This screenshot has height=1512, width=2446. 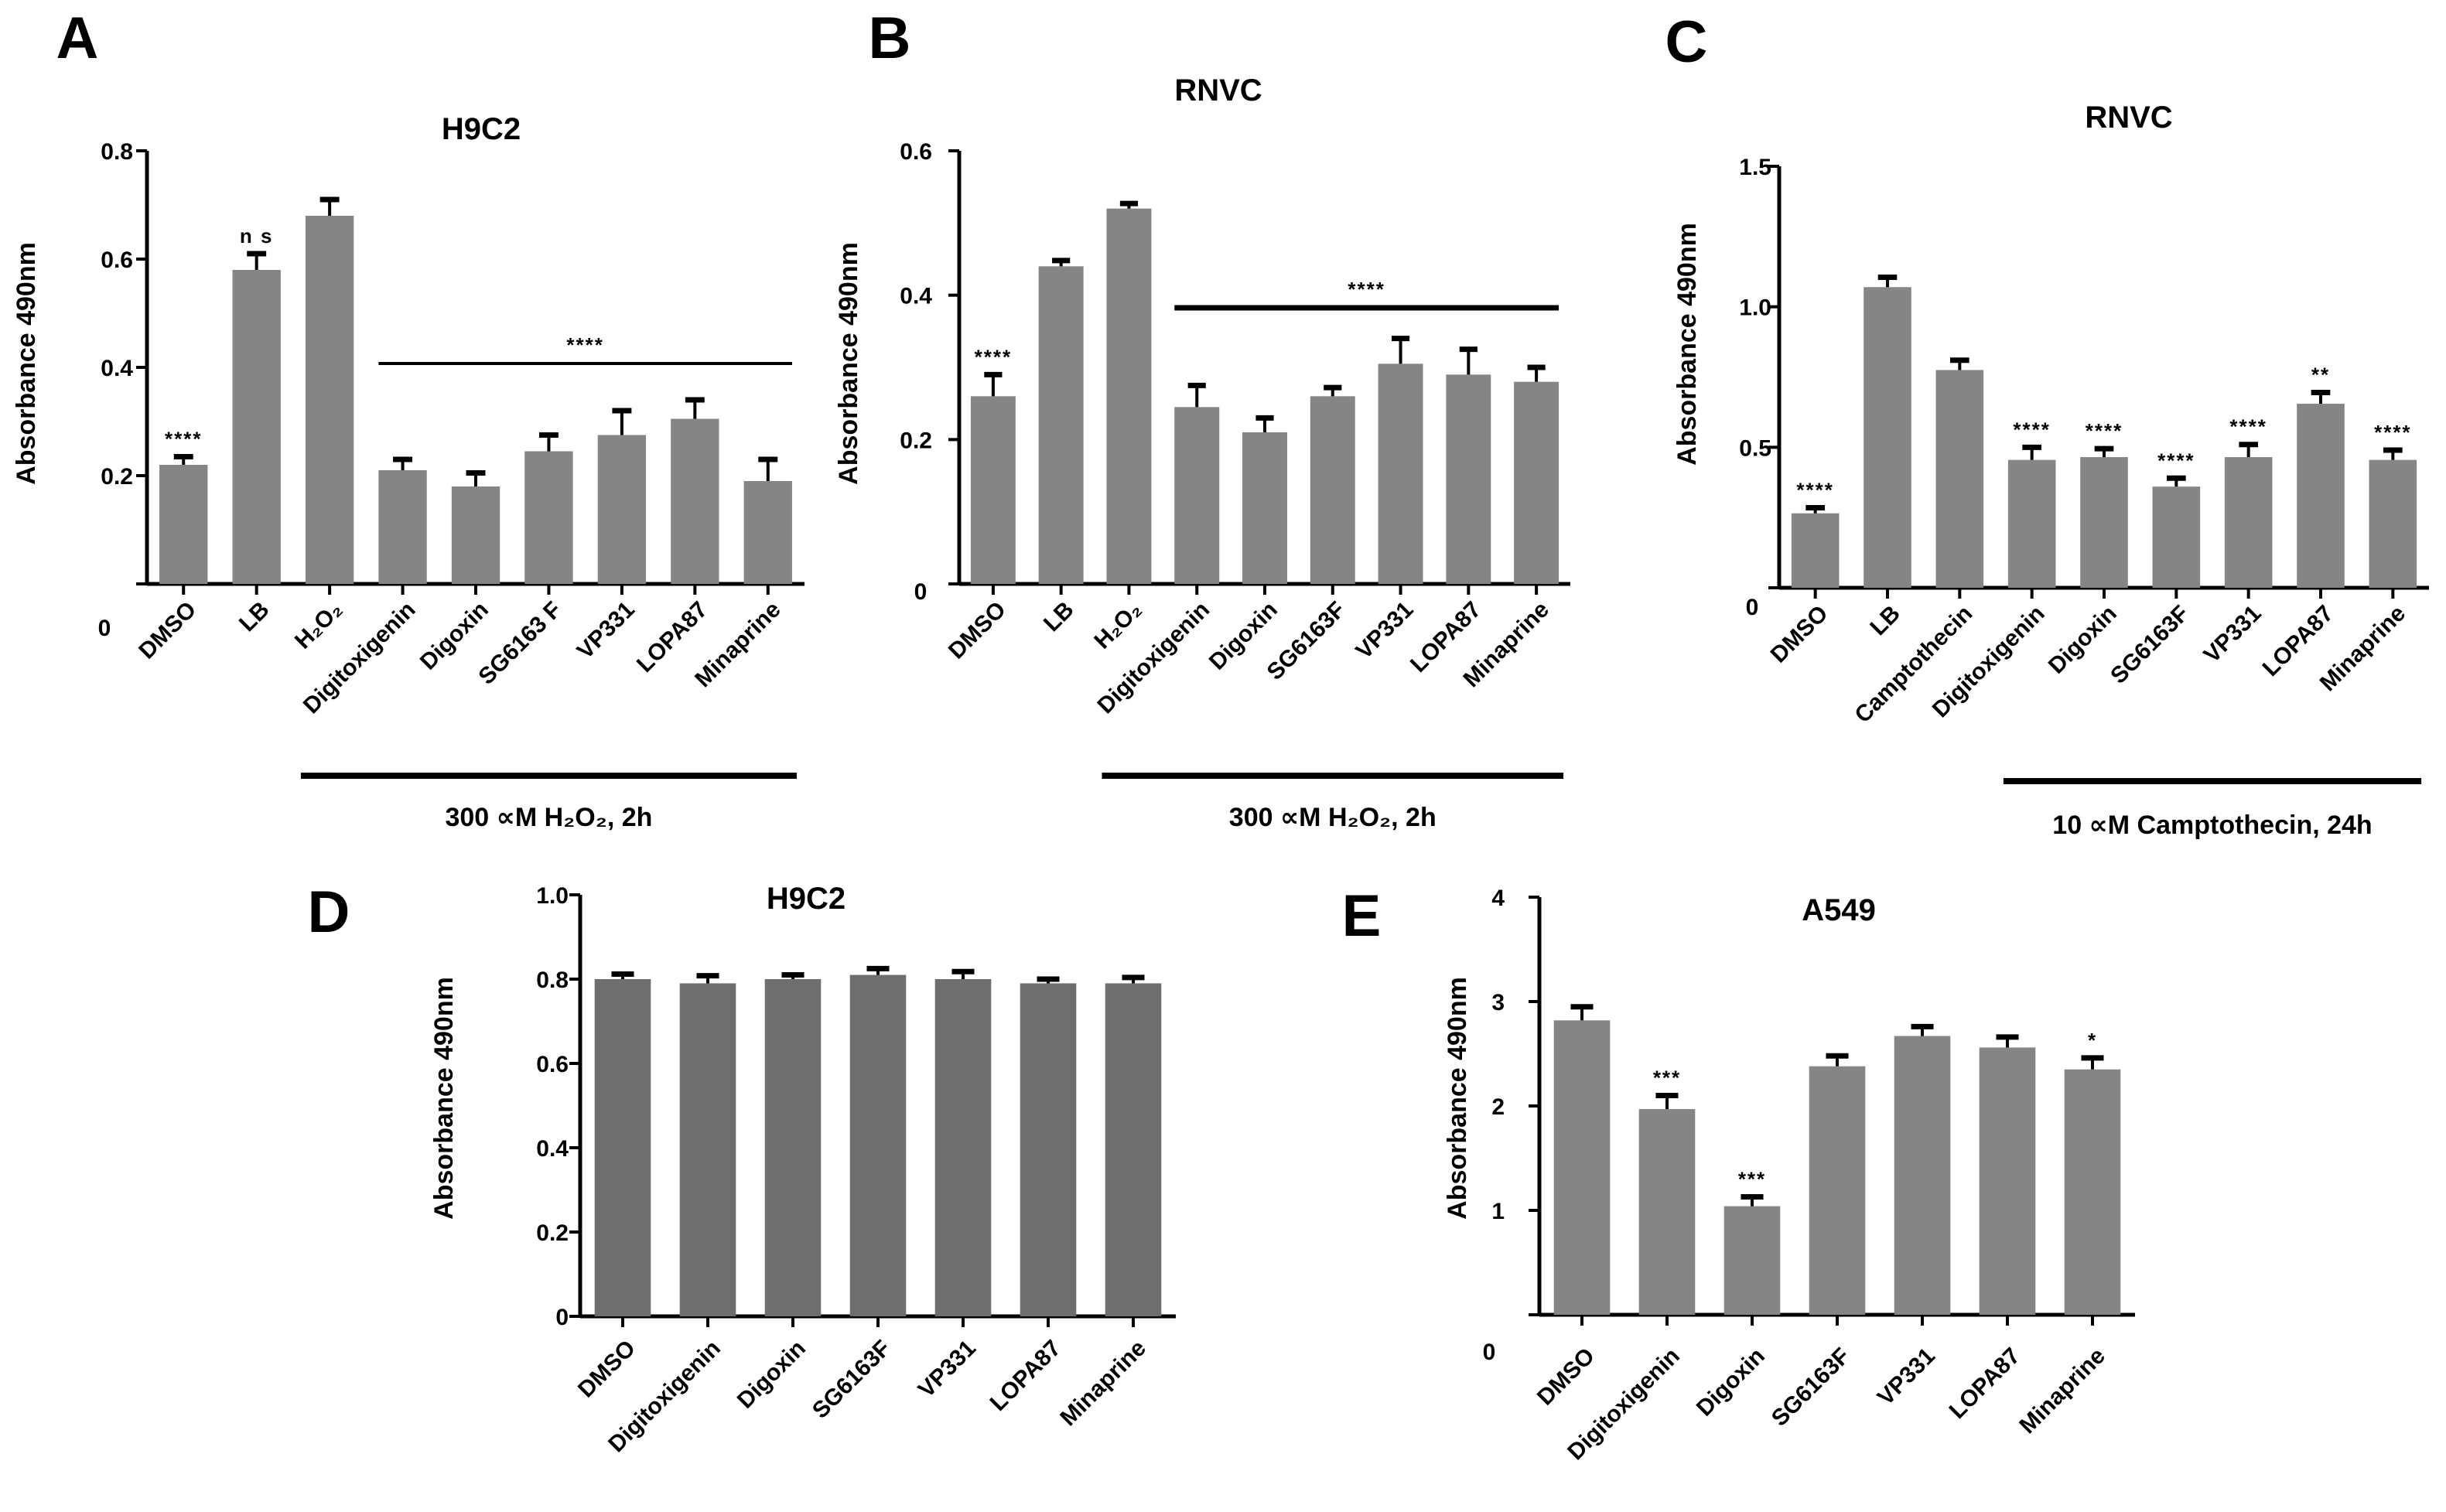 What do you see at coordinates (78, 38) in the screenshot?
I see `panel-letter: A` at bounding box center [78, 38].